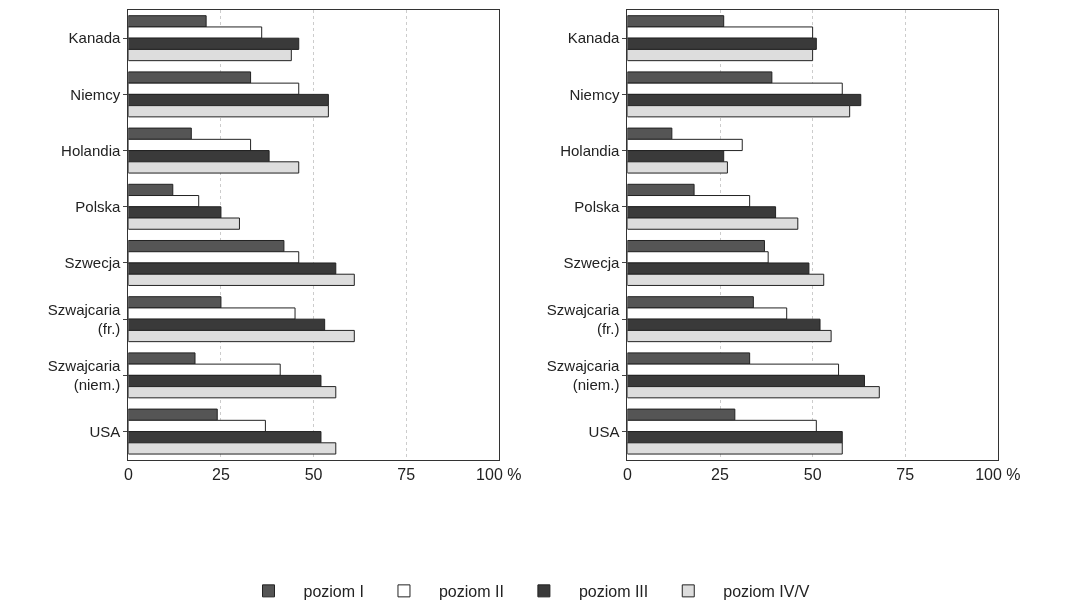 This screenshot has width=1067, height=613. I want to click on legend-label: poziom II, so click(471, 592).